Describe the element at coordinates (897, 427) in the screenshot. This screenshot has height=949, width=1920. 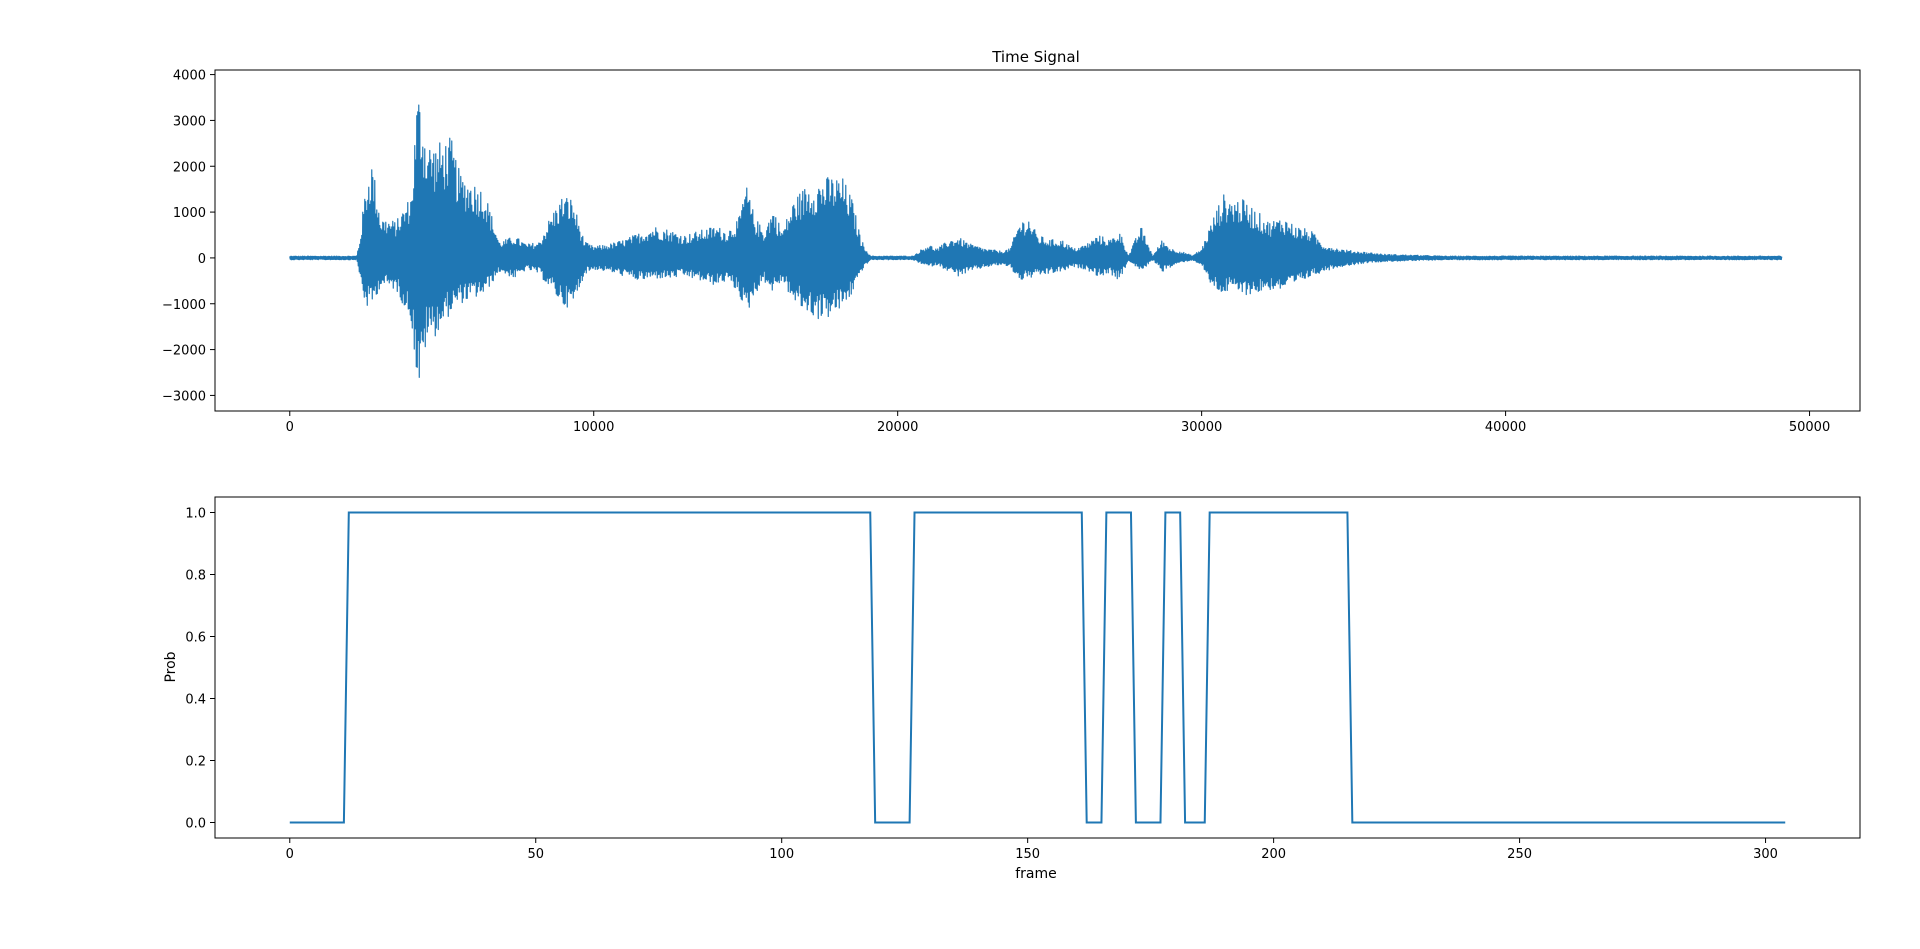
I see `time-signal-x-tick-label: 20000` at that location.